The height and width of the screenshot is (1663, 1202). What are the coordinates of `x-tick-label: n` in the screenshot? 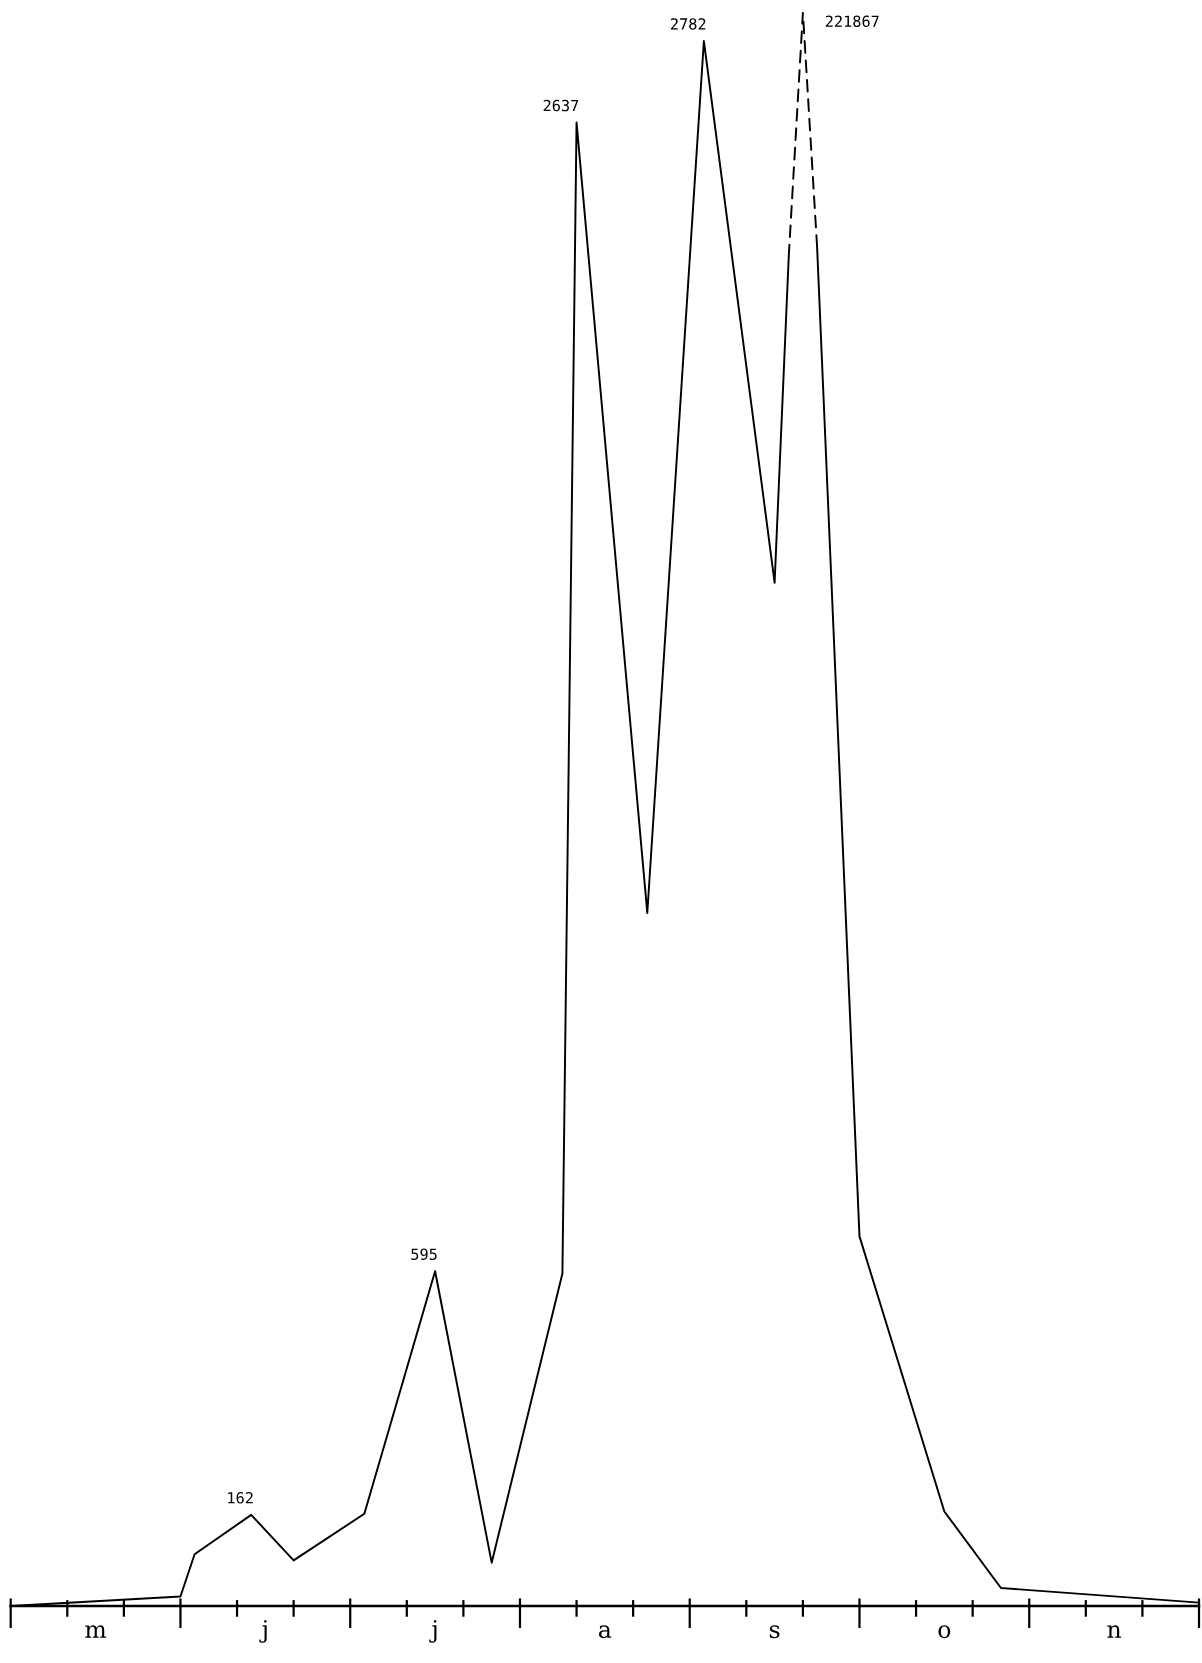 It's located at (1114, 1631).